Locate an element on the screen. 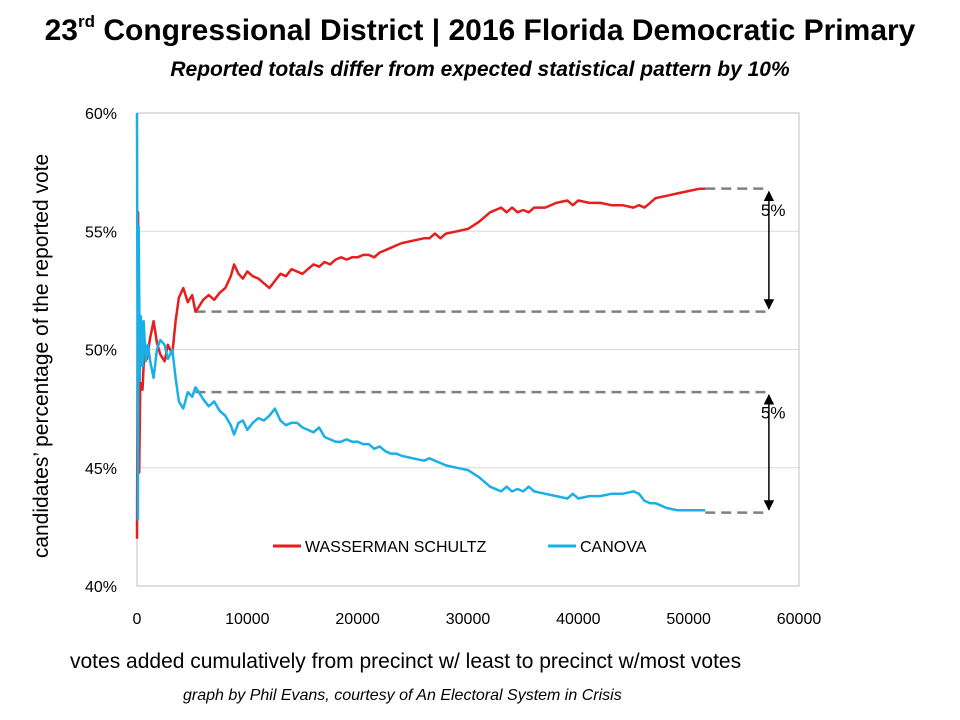 Image resolution: width=960 pixels, height=720 pixels. annotations: 5% 5% is located at coordinates (773, 350).